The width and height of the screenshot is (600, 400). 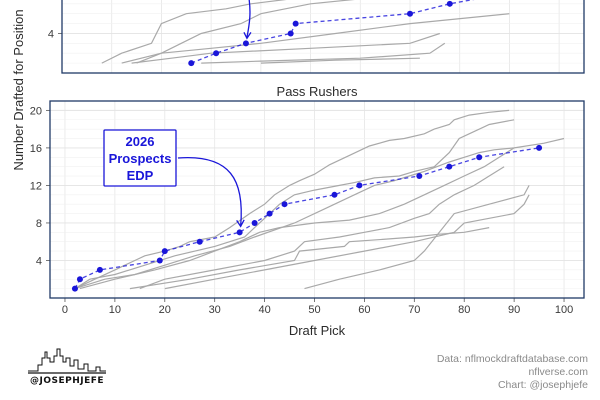 I want to click on annotation-arrowhead, so click(x=240, y=223).